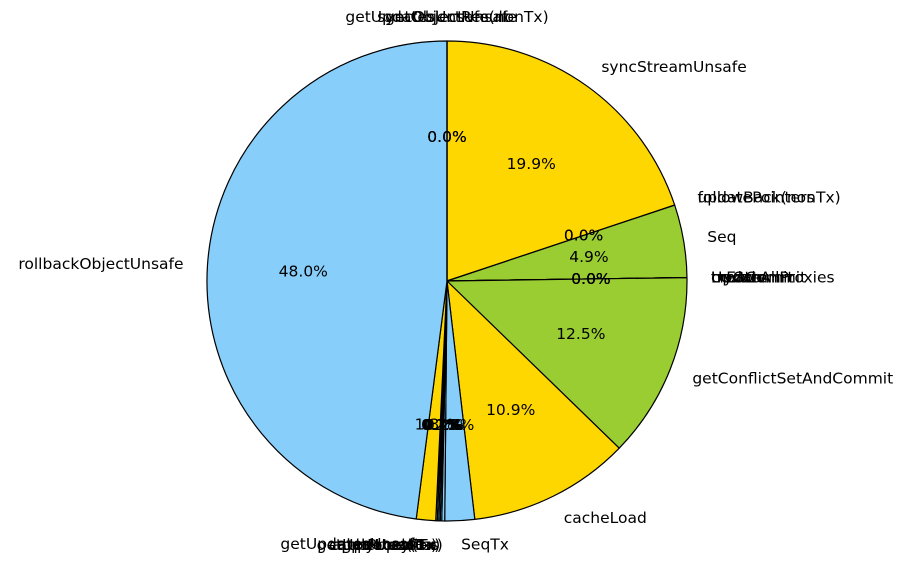 The image size is (914, 564). I want to click on pct-label-rollbackobjectunsafe: 48.0%, so click(303, 272).